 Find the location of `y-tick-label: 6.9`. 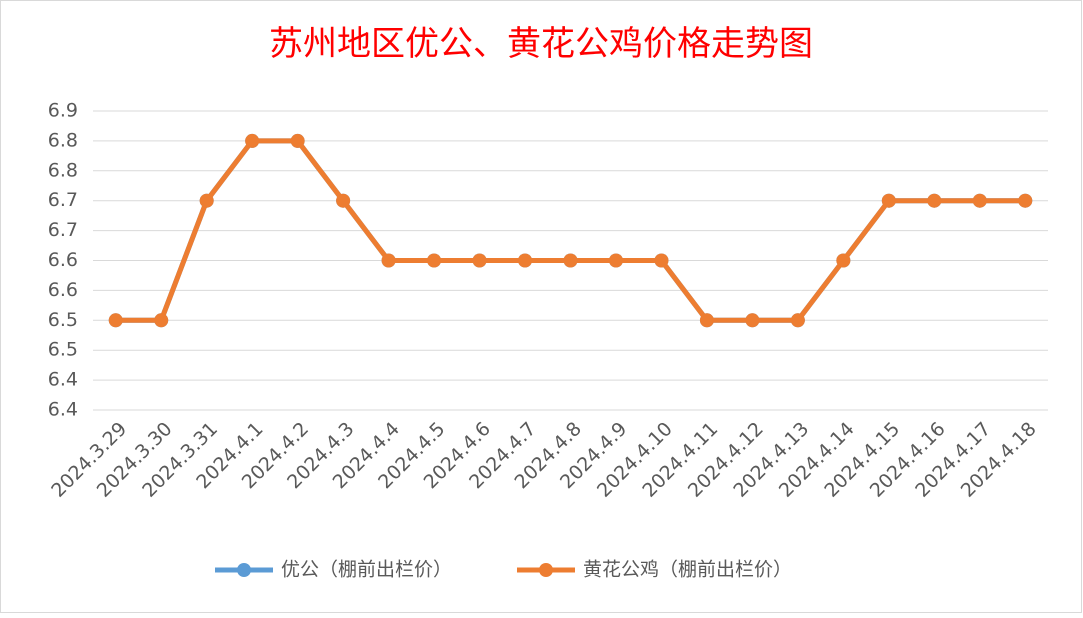

y-tick-label: 6.9 is located at coordinates (63, 111).